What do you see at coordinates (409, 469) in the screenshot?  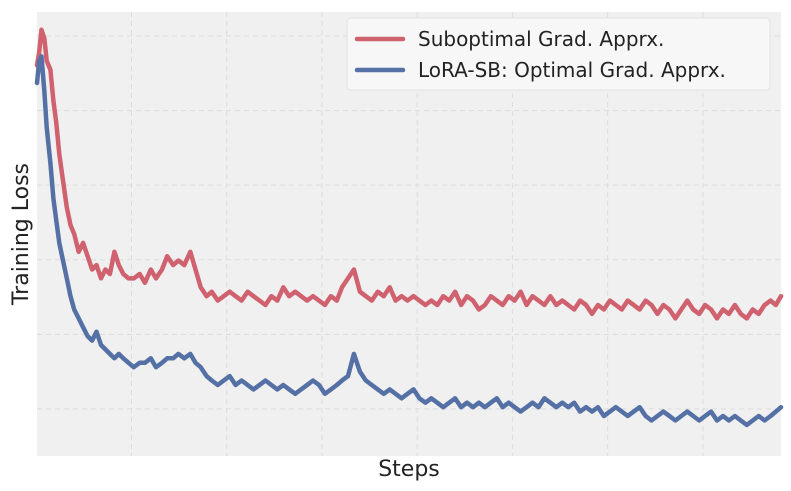 I see `x-axis-label: Steps` at bounding box center [409, 469].